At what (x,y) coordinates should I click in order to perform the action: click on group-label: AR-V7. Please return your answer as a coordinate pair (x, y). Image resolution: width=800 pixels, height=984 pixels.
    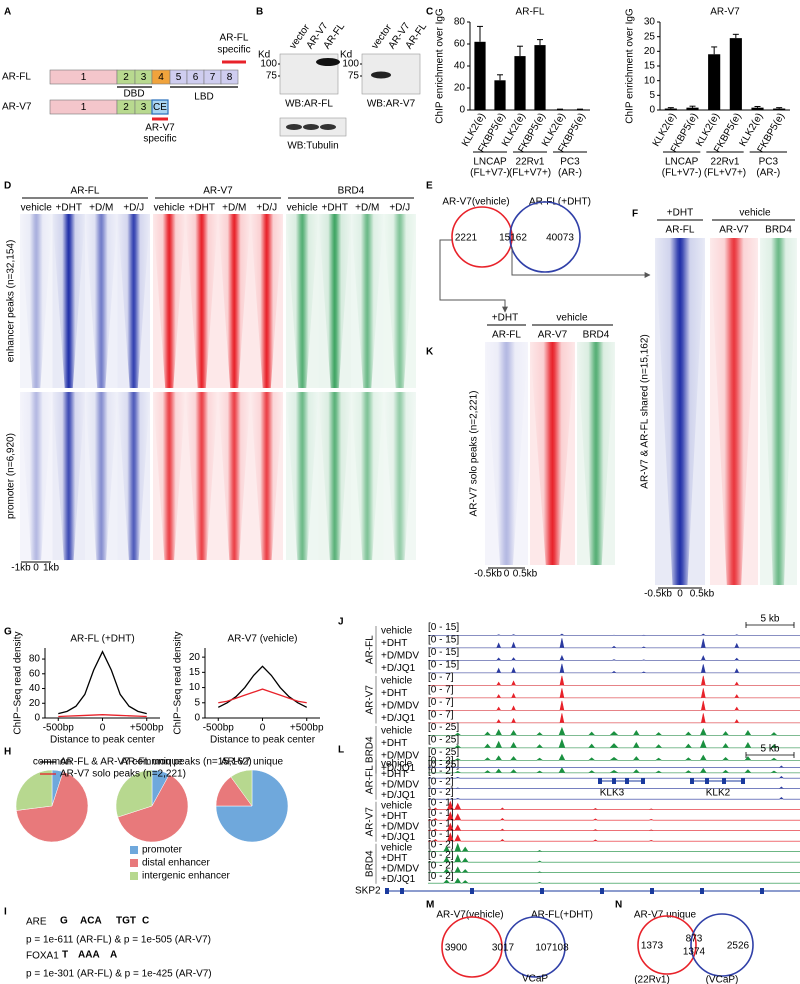
    Looking at the image, I should click on (218, 191).